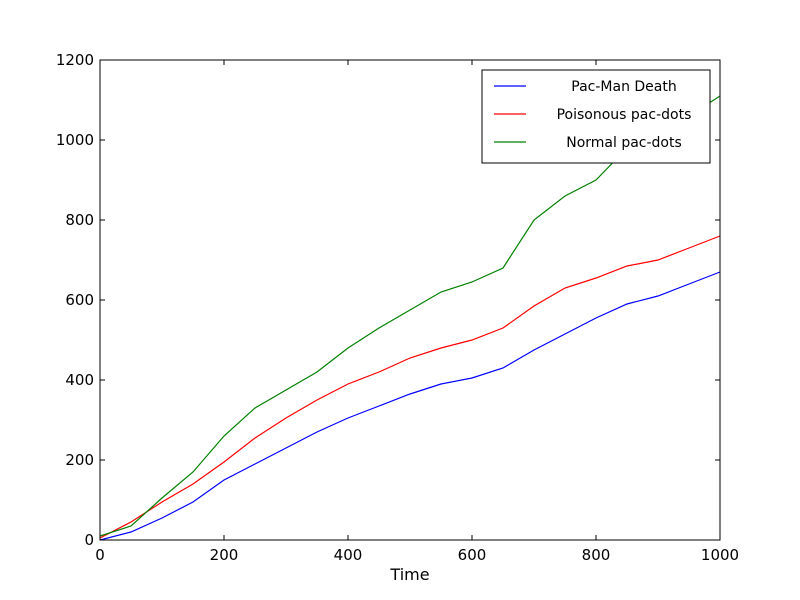 Image resolution: width=800 pixels, height=600 pixels. Describe the element at coordinates (624, 115) in the screenshot. I see `legend-label-1: Poisonous pac-dots` at that location.